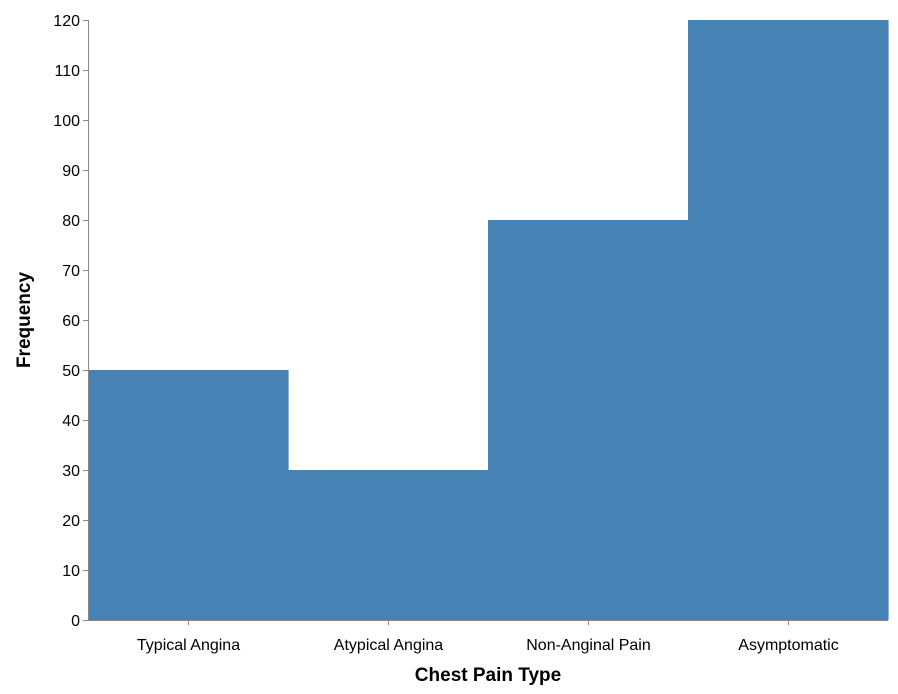 The width and height of the screenshot is (898, 694). I want to click on y-tick-label: 100, so click(66, 121).